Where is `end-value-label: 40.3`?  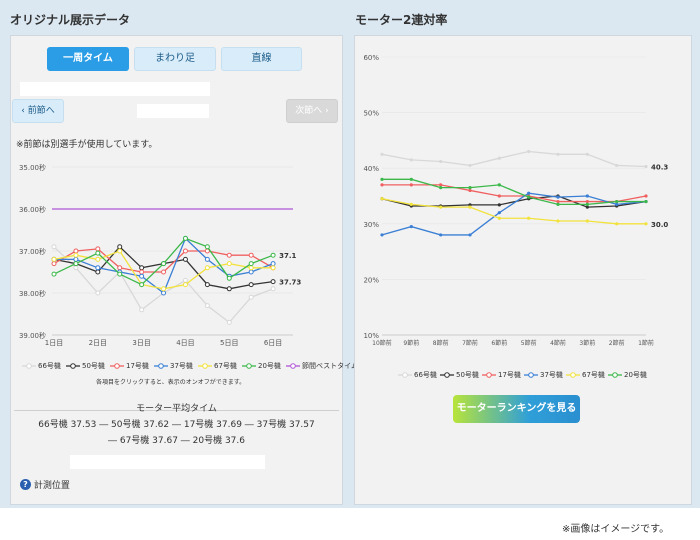 end-value-label: 40.3 is located at coordinates (659, 168).